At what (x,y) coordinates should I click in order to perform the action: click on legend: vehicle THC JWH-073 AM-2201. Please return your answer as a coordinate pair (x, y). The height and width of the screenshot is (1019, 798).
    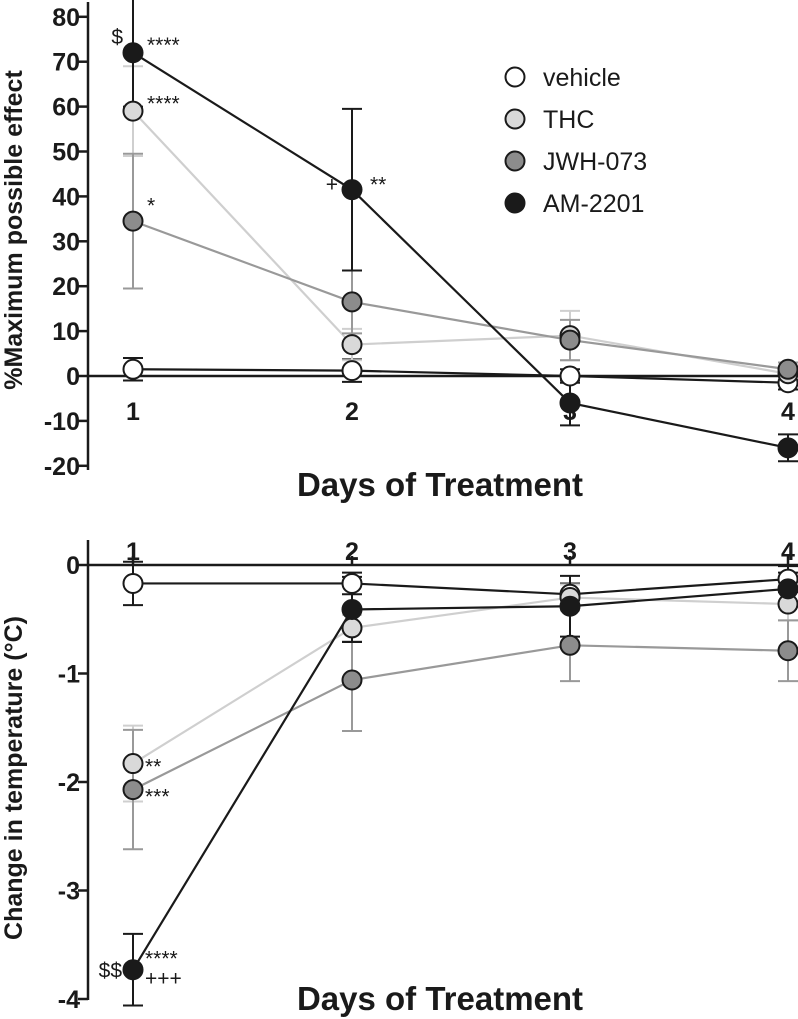
    Looking at the image, I should click on (575, 141).